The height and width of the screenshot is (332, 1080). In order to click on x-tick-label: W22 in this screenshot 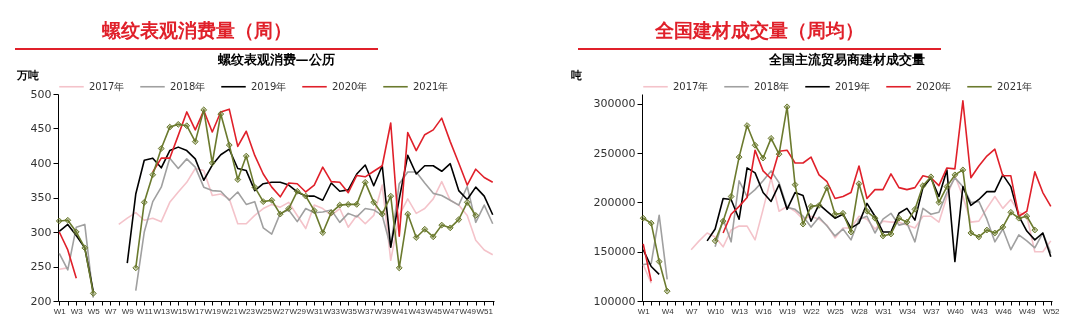, I will do `click(812, 311)`.